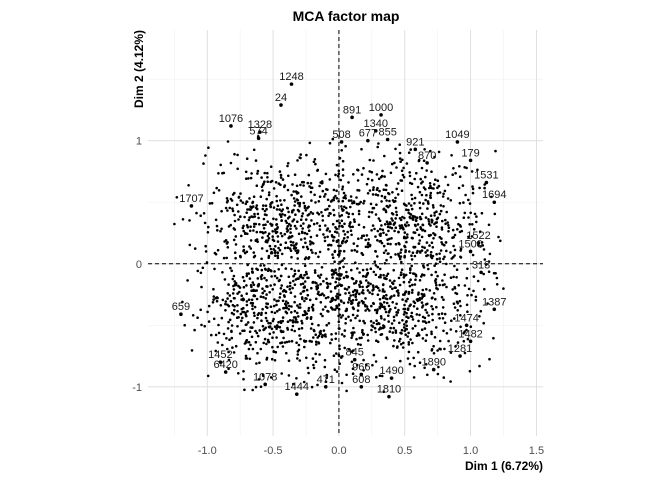 The height and width of the screenshot is (480, 672). What do you see at coordinates (260, 125) in the screenshot?
I see `point-label: 1328` at bounding box center [260, 125].